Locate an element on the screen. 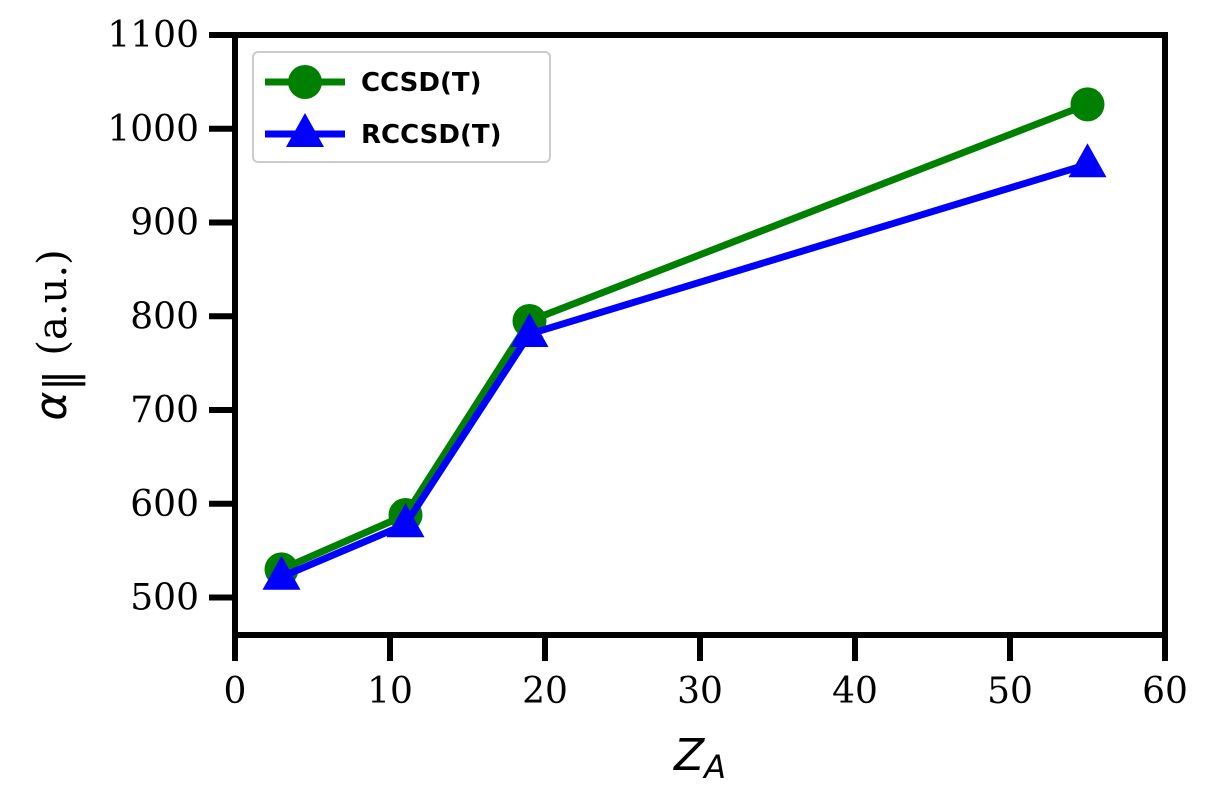  x-tick-label: 60 is located at coordinates (1165, 691).